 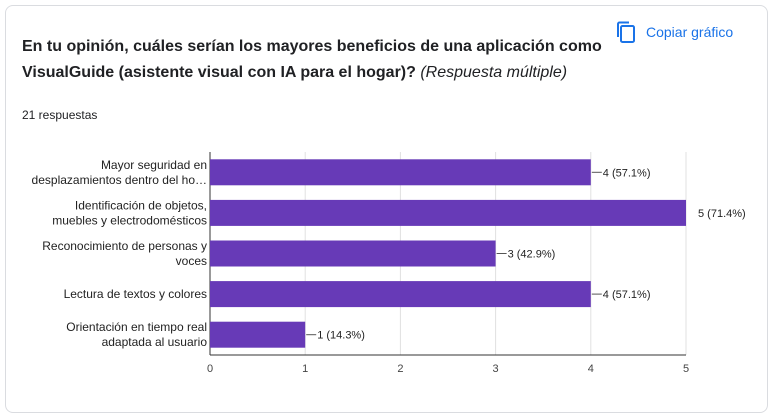 I want to click on data-label: 3 (42.9%), so click(x=532, y=255).